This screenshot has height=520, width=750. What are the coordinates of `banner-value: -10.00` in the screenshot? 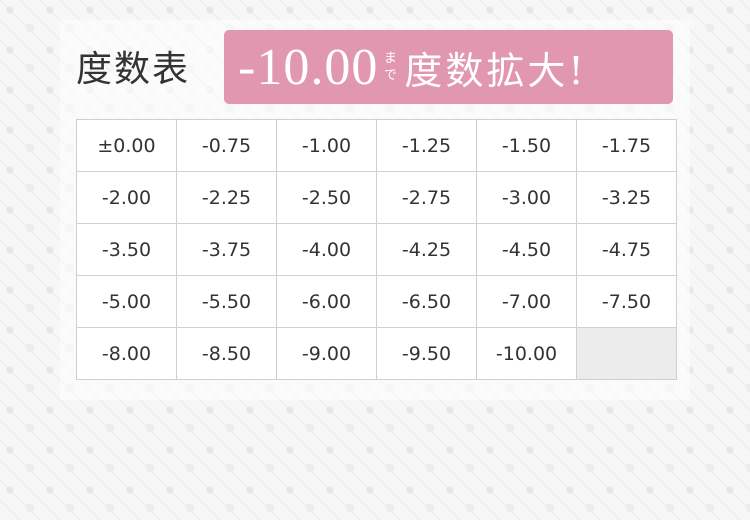 It's located at (308, 67).